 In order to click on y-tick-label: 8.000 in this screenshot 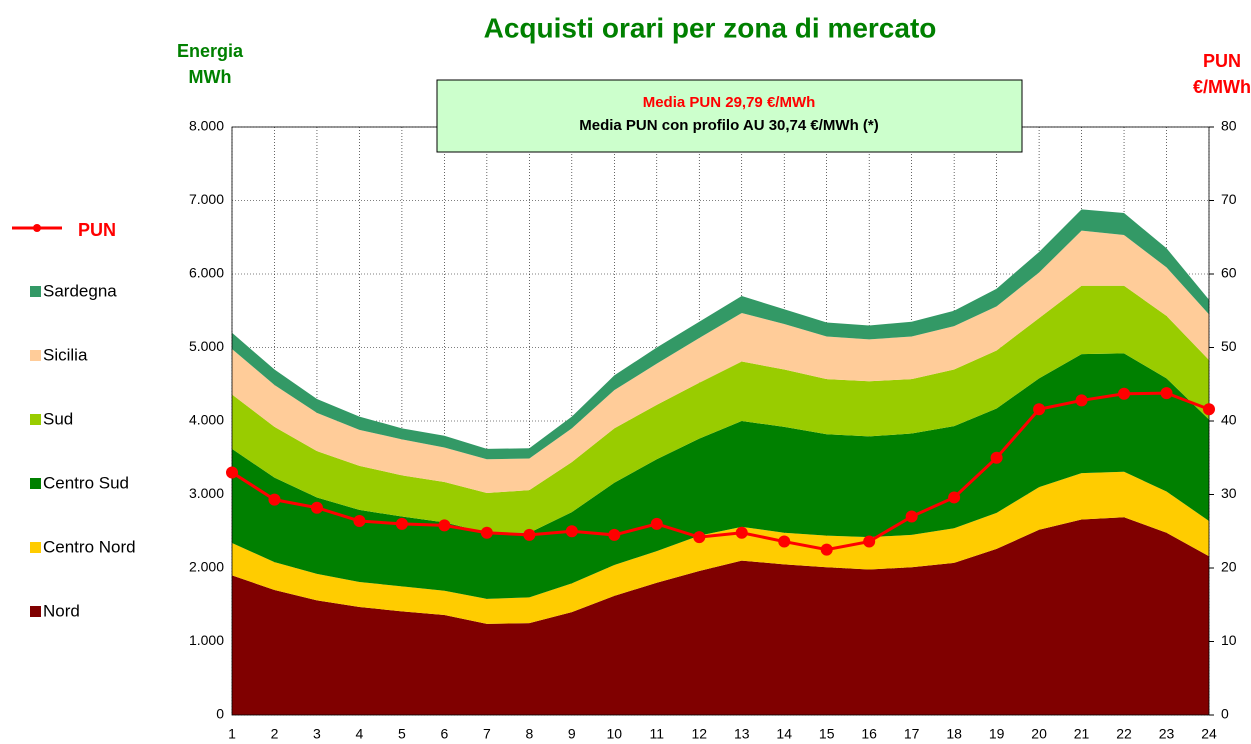, I will do `click(206, 126)`.